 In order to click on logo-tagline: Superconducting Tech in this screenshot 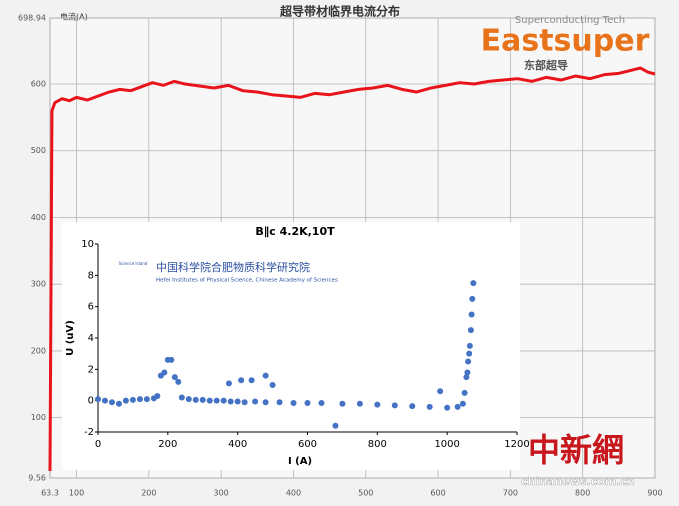, I will do `click(570, 20)`.